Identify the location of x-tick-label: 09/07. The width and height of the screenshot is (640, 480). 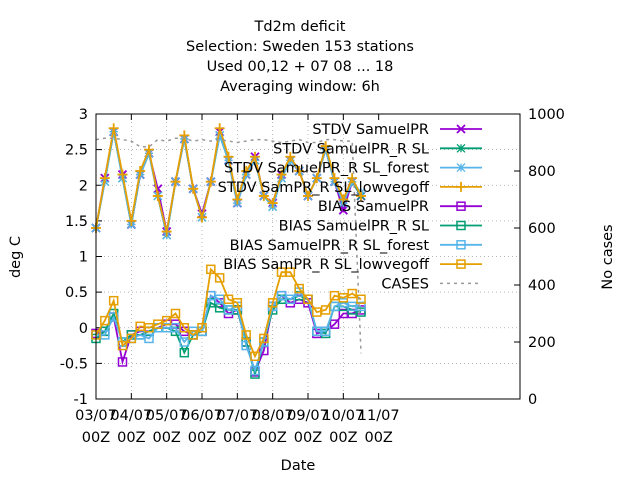
(308, 416).